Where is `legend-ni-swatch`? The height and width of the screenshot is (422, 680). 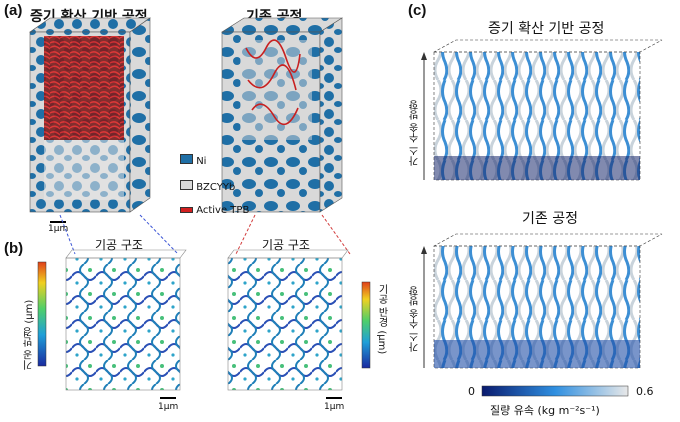
legend-ni-swatch is located at coordinates (186, 159).